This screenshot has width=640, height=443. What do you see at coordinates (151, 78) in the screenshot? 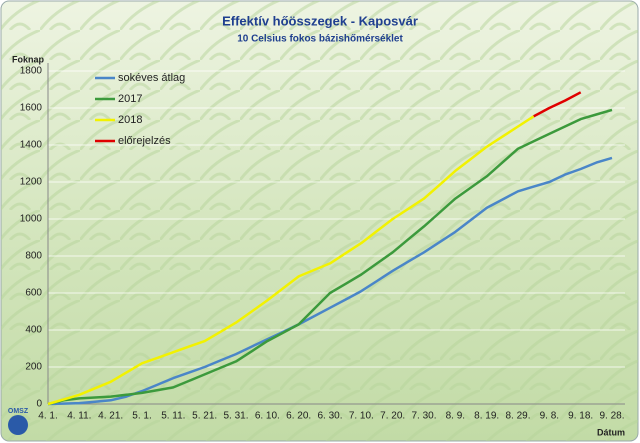
I see `legend-label: sokéves átlag` at bounding box center [151, 78].